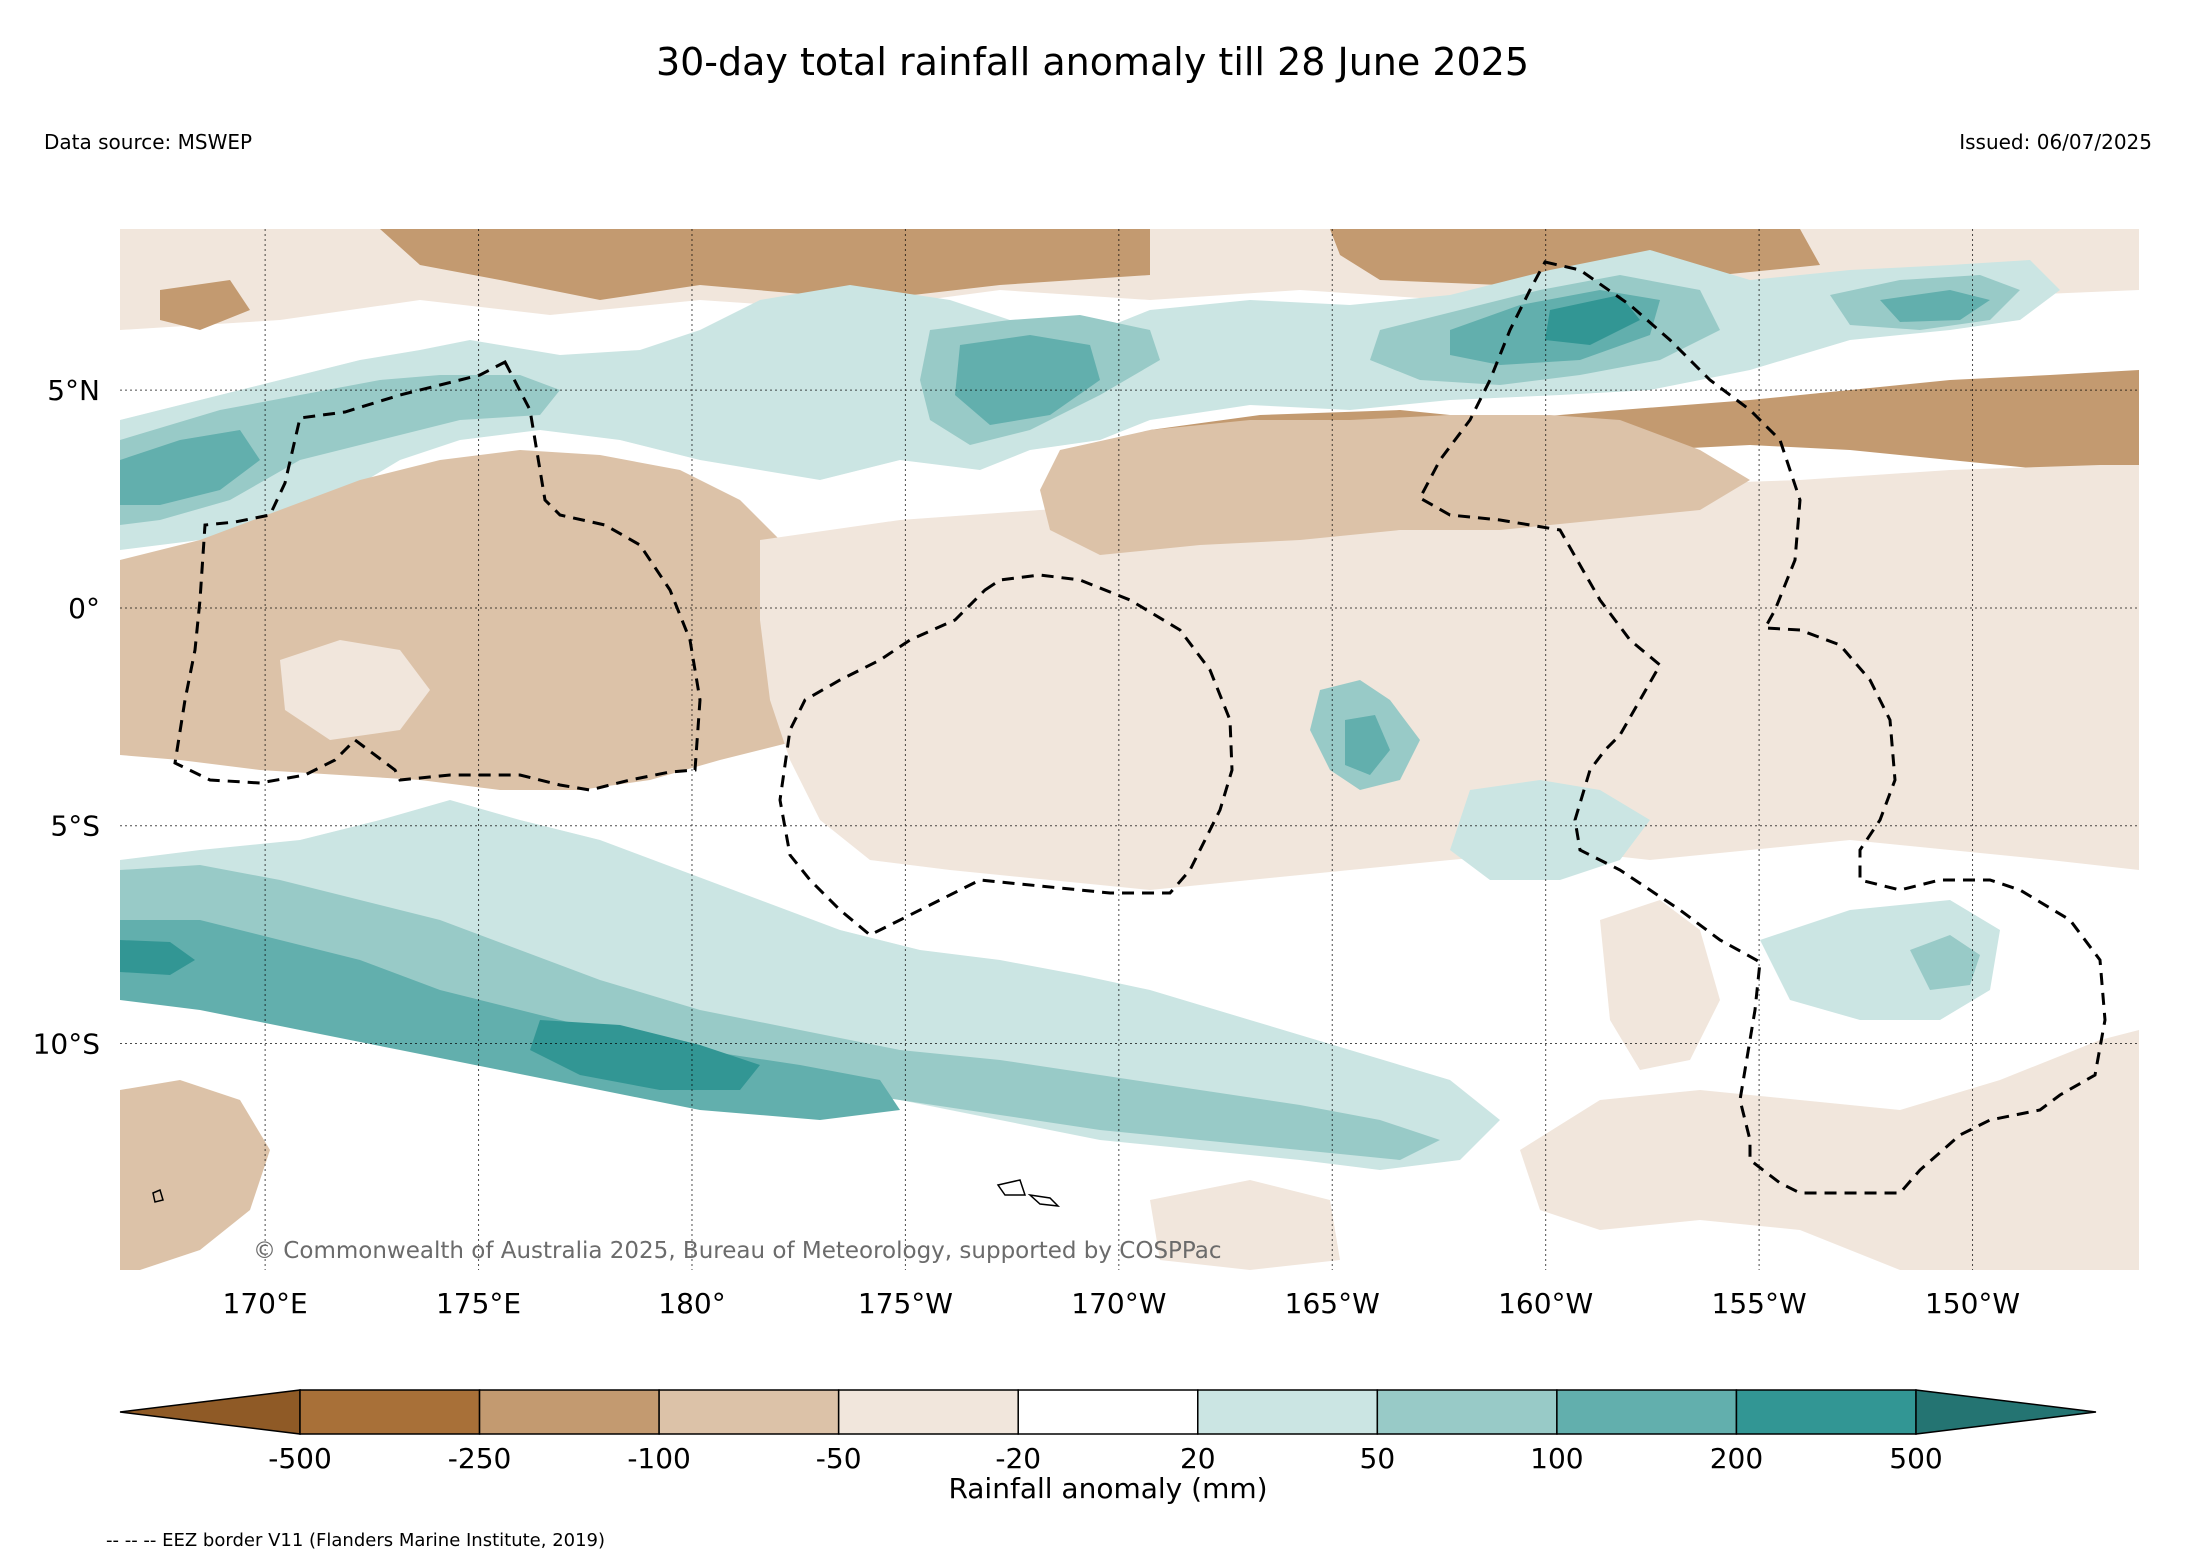 This screenshot has width=2185, height=1563. I want to click on lon-tick-label: 160°W, so click(1545, 1303).